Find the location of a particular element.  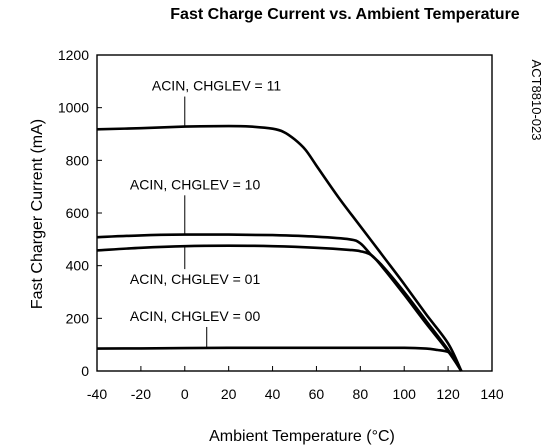

y-tick-label: 0 is located at coordinates (85, 371).